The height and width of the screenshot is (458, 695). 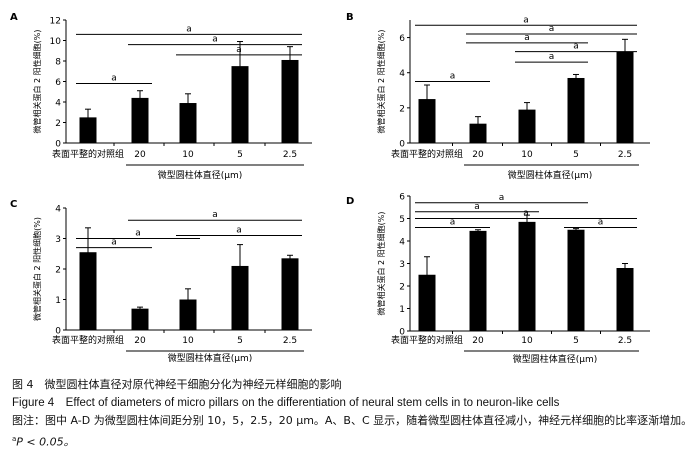 I want to click on panel-c-y-tick-label: 3, so click(x=58, y=240).